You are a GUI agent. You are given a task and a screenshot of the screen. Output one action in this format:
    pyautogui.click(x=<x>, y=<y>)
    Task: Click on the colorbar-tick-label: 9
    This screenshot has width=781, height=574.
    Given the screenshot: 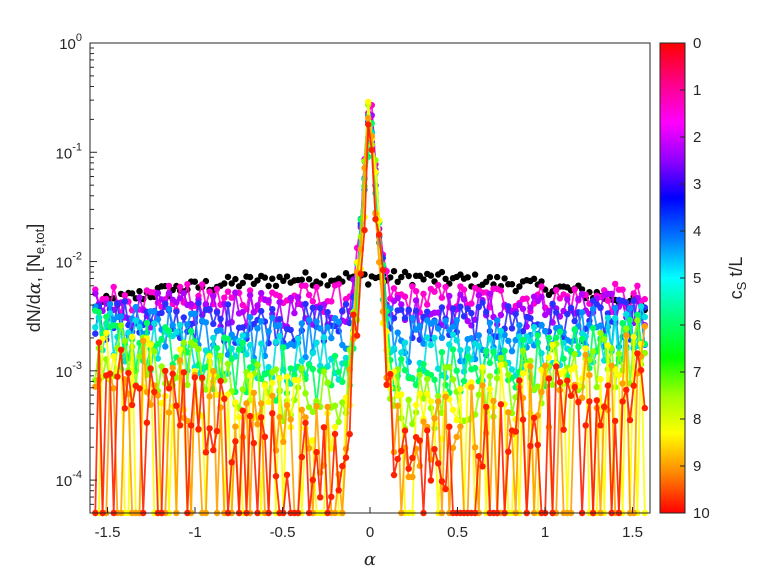 What is the action you would take?
    pyautogui.click(x=697, y=466)
    